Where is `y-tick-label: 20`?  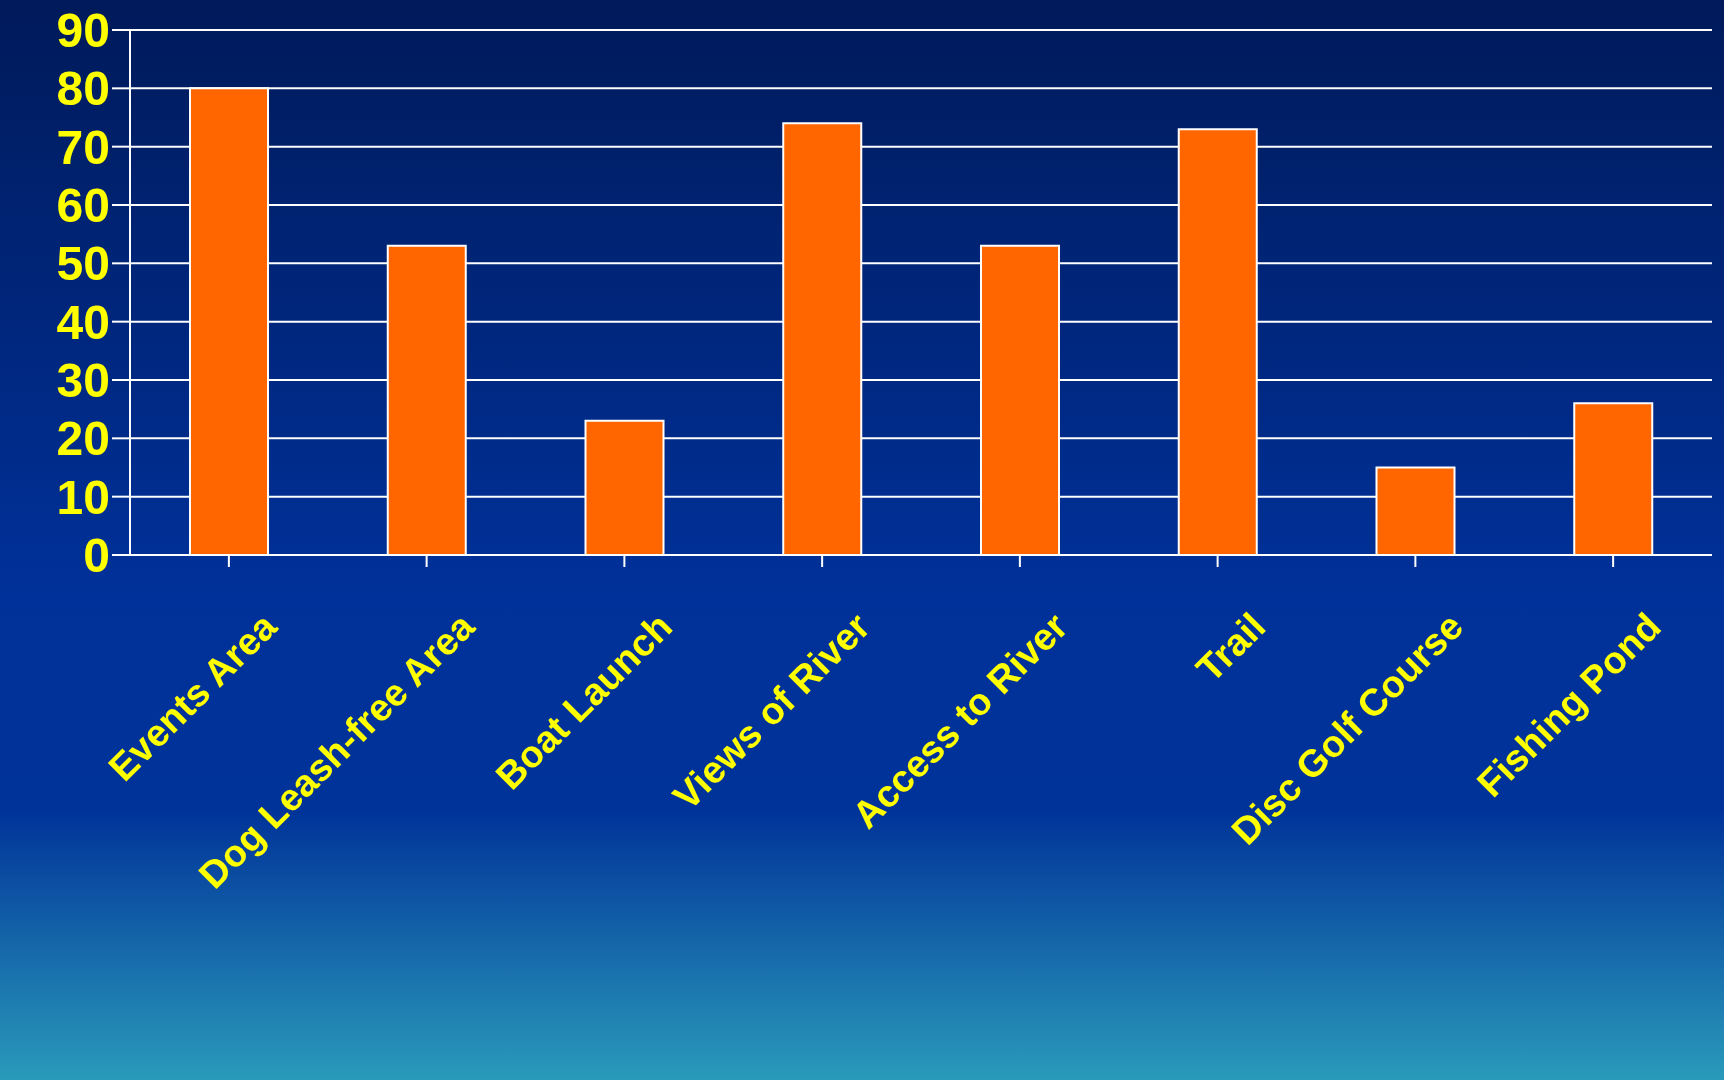
y-tick-label: 20 is located at coordinates (83, 439).